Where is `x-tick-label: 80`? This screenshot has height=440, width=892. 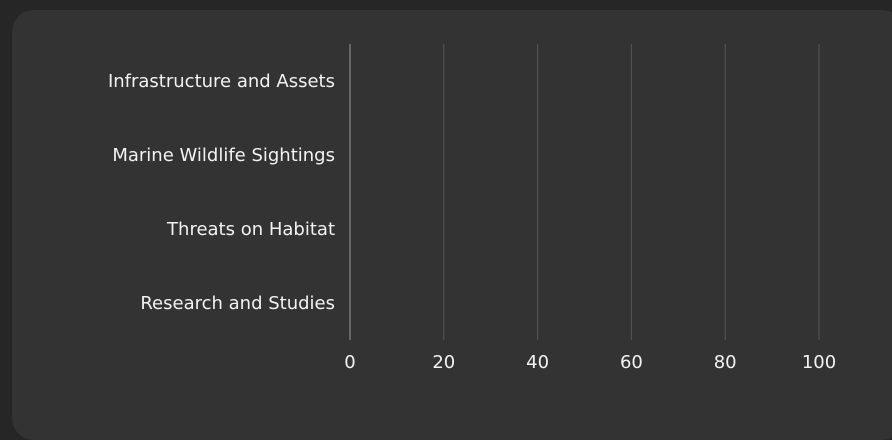 x-tick-label: 80 is located at coordinates (725, 362).